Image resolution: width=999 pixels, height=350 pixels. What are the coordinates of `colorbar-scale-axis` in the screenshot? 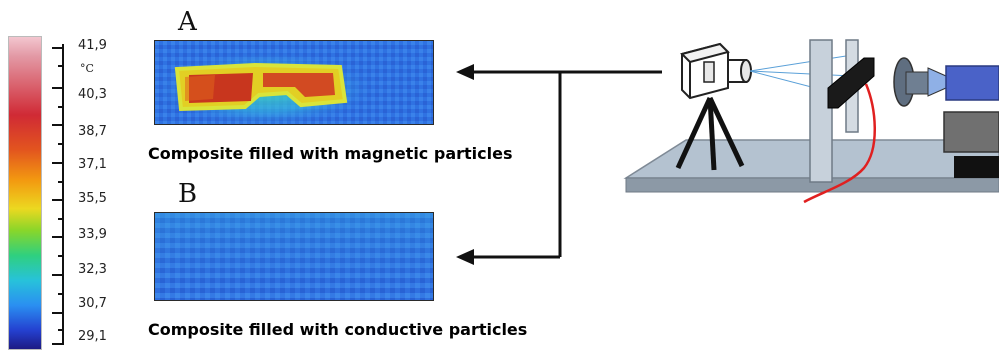 It's located at (63, 194).